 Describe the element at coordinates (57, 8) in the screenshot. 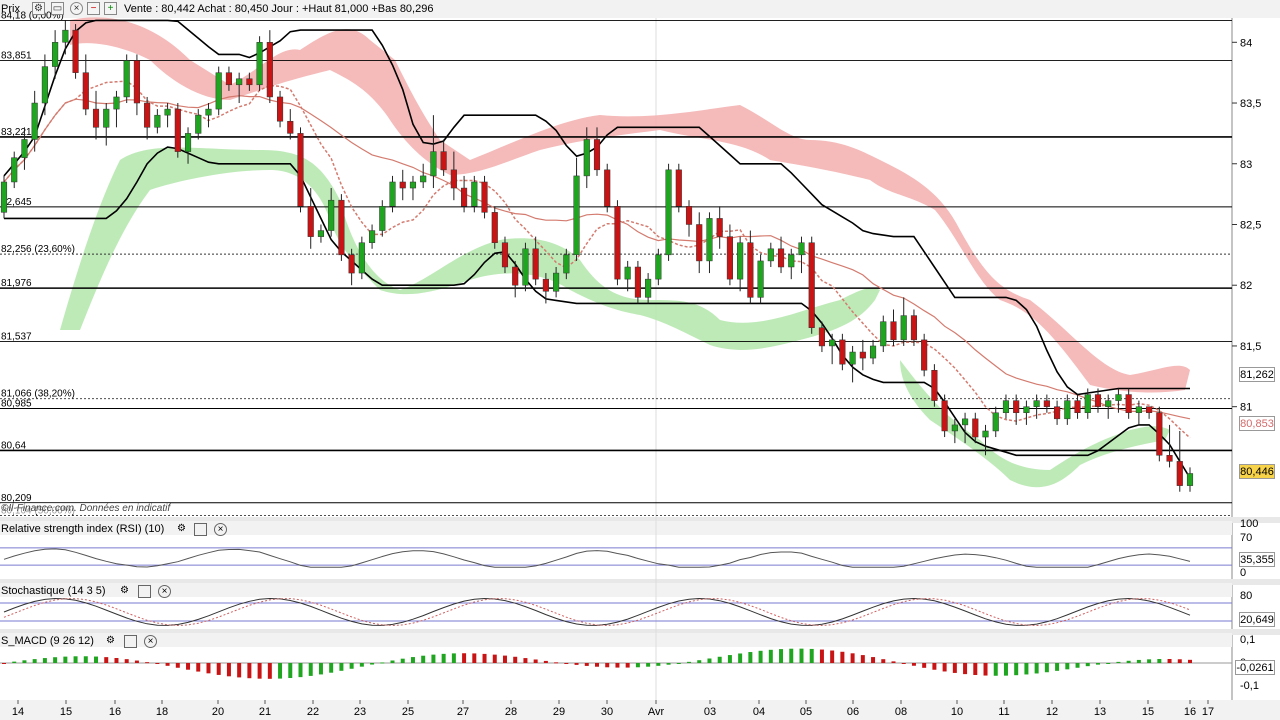

I see `window-icon: ▭` at that location.